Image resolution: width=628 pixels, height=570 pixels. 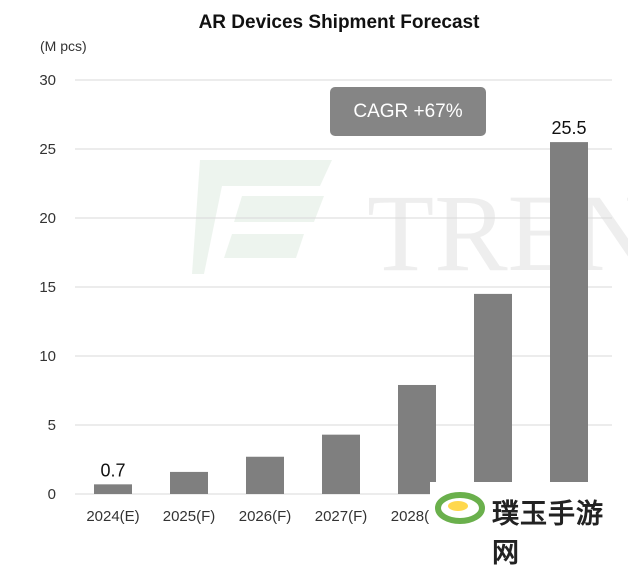 What do you see at coordinates (63, 46) in the screenshot?
I see `y-axis-unit-label: (M pcs)` at bounding box center [63, 46].